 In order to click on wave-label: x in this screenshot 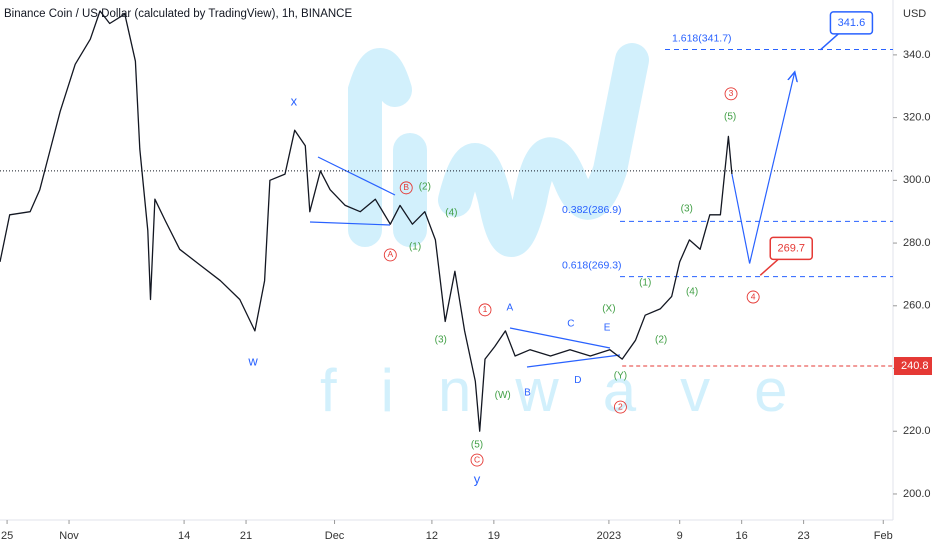, I will do `click(294, 100)`.